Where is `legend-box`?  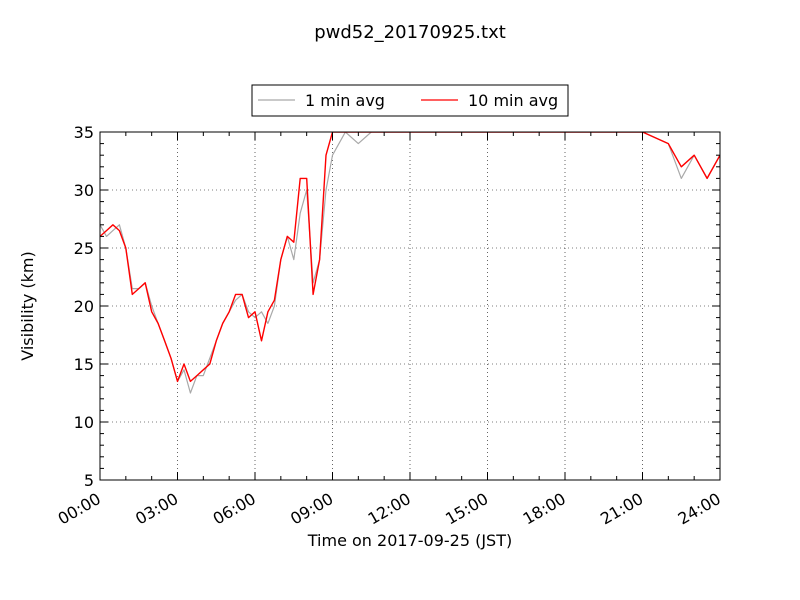
legend-box is located at coordinates (410, 100).